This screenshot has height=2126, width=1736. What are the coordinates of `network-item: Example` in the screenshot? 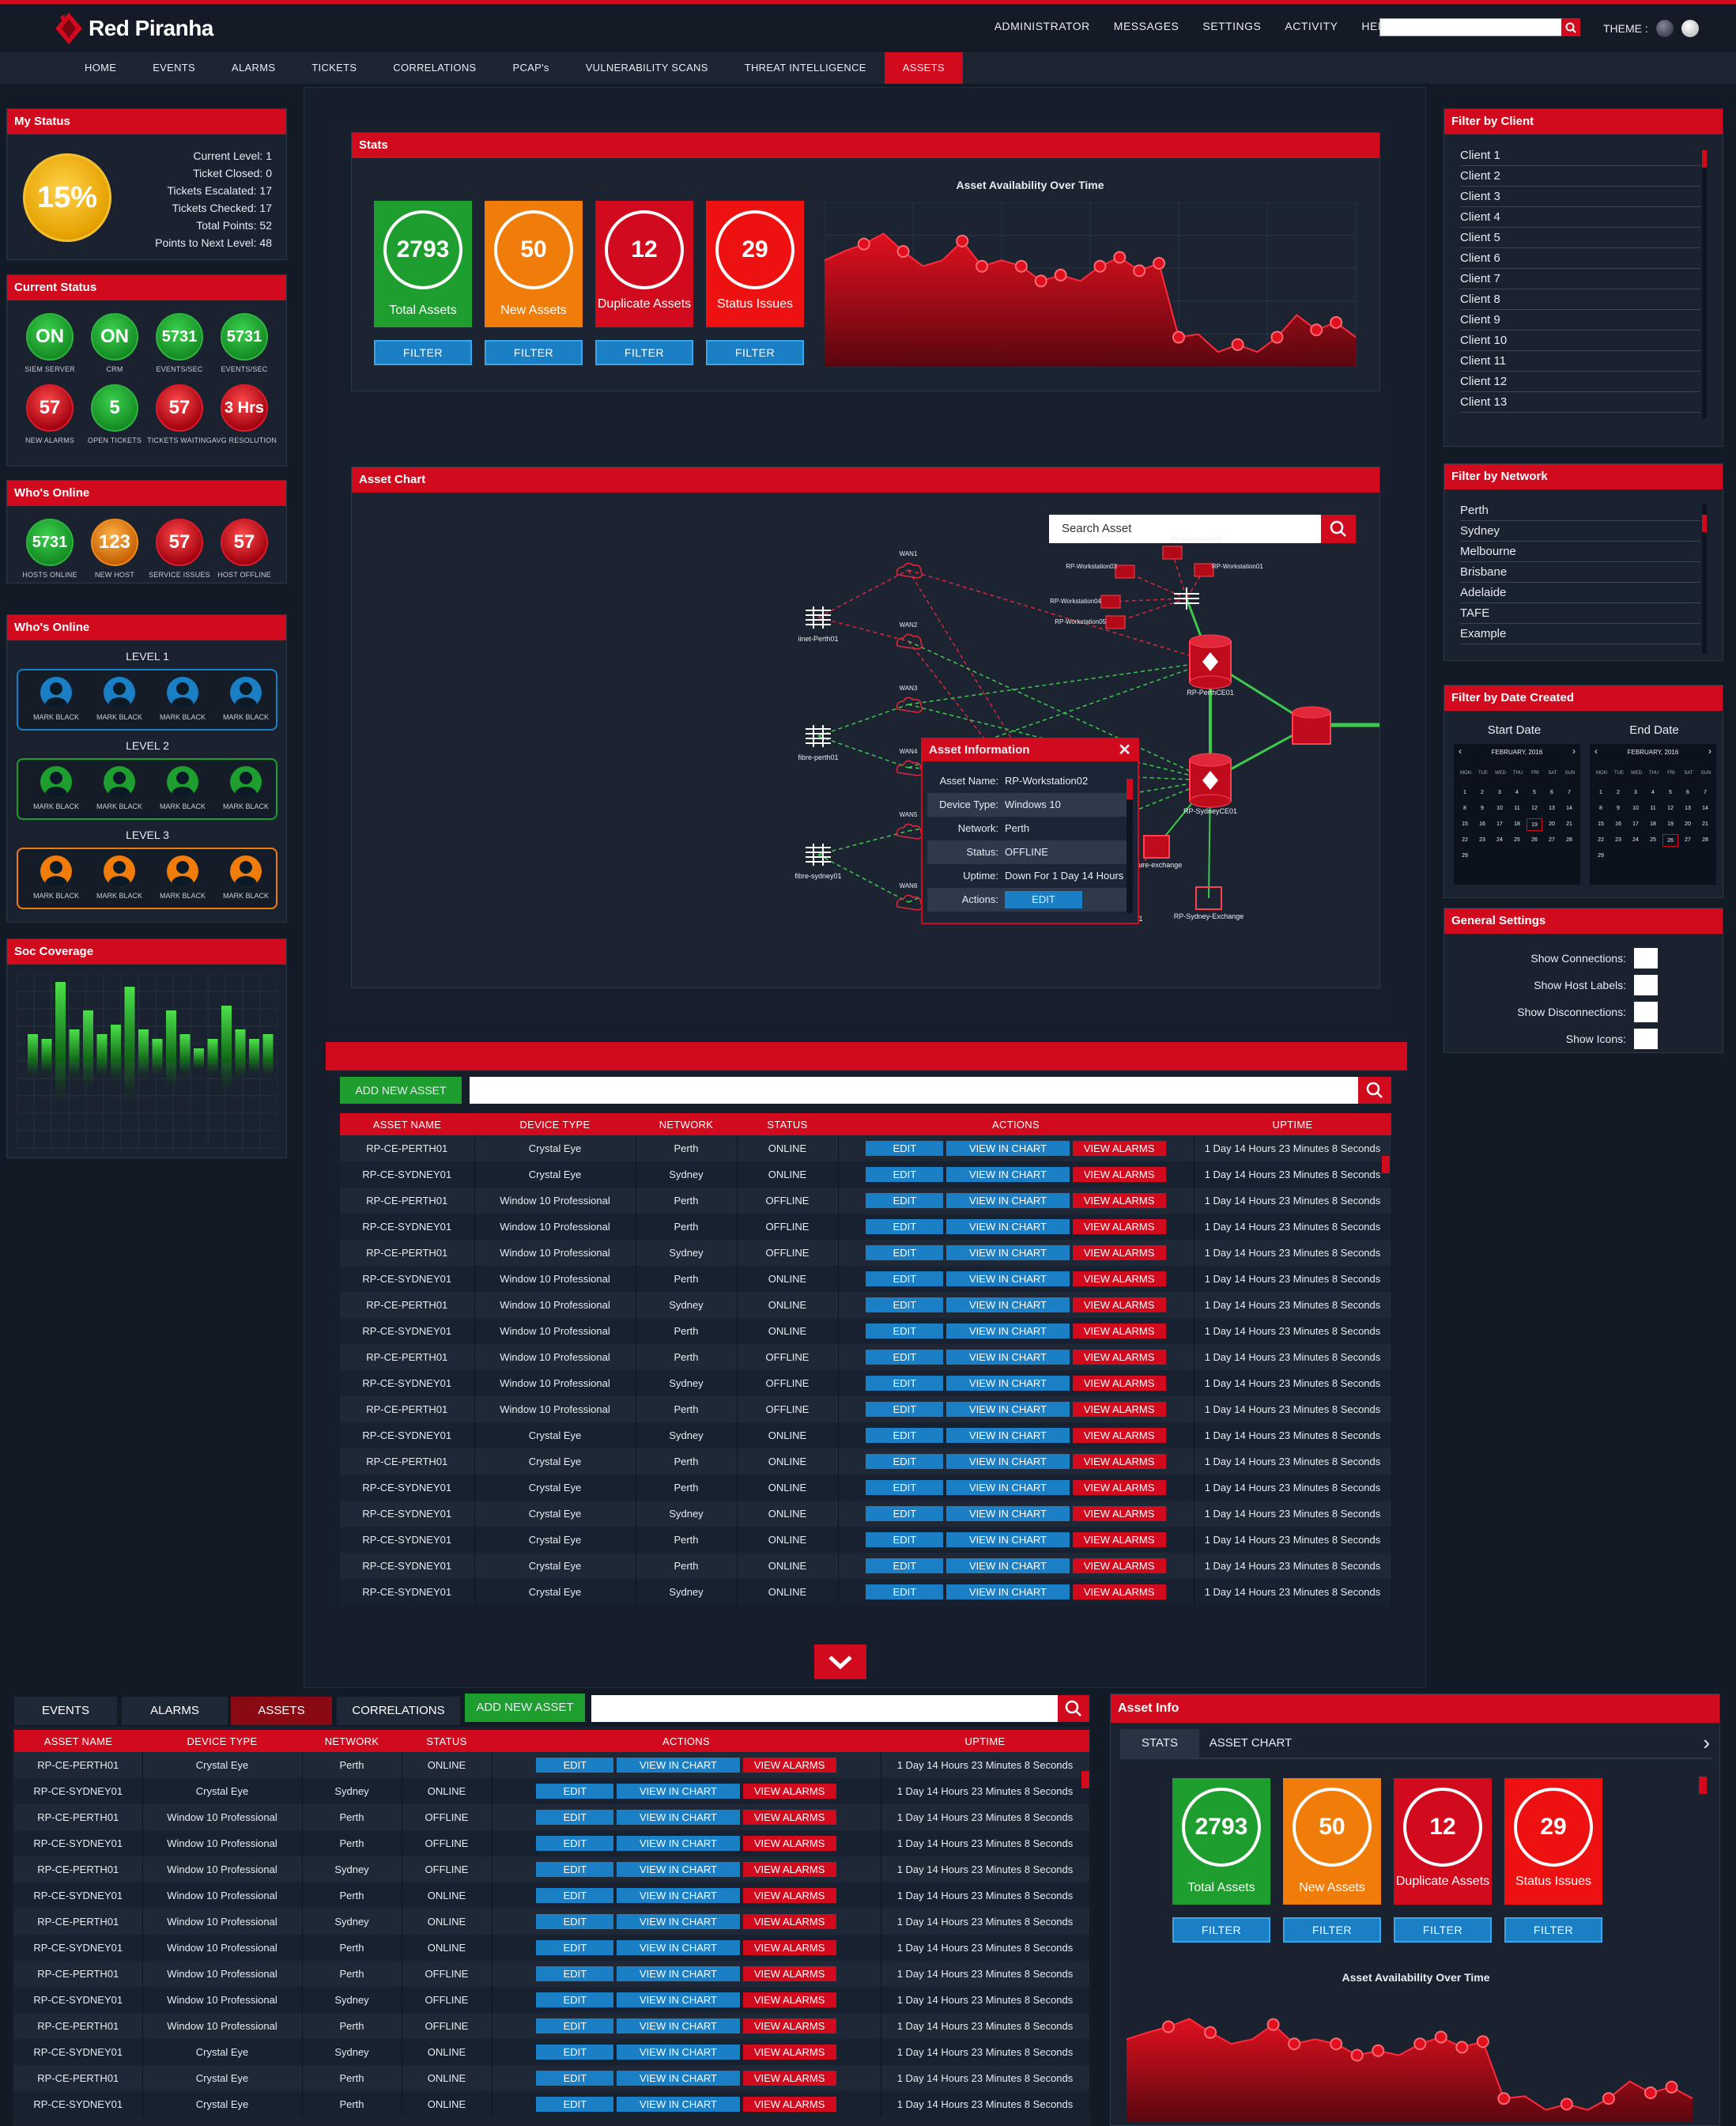 It's located at (1580, 634).